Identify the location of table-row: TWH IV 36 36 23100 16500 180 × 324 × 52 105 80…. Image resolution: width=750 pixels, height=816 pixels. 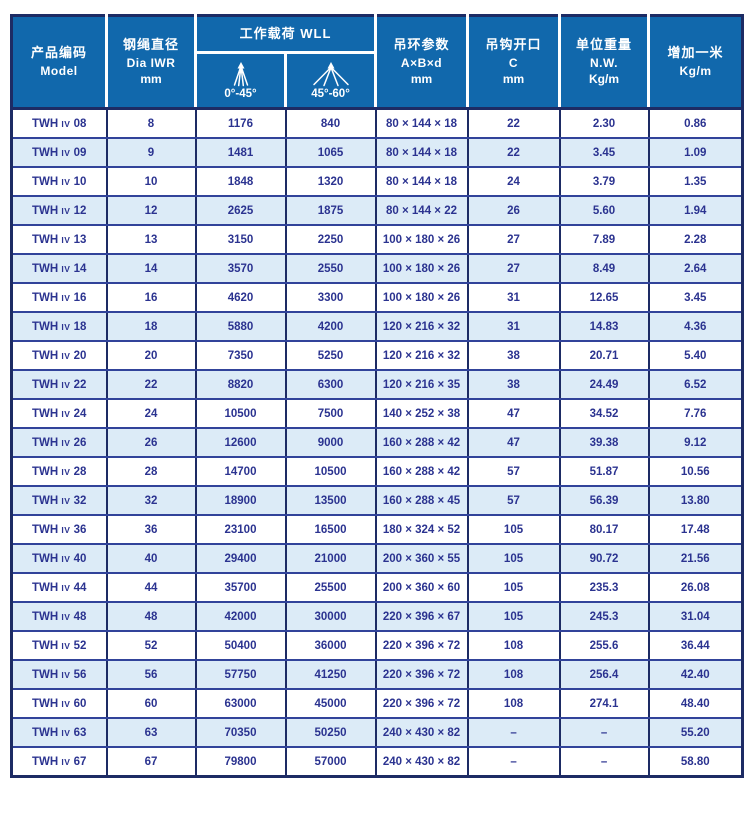
(377, 529).